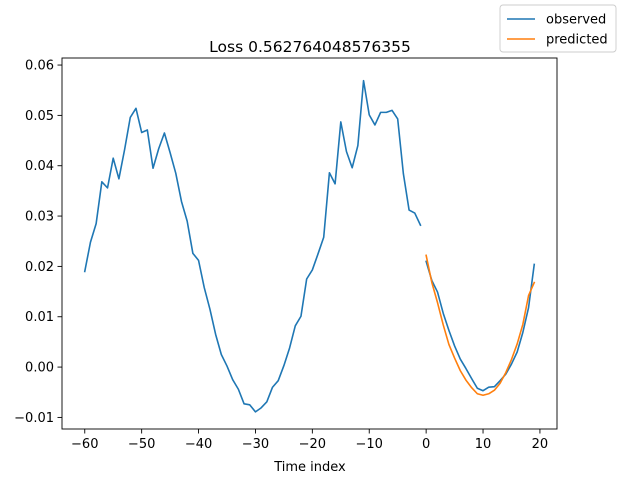  I want to click on legend-label-observed: observed, so click(576, 20).